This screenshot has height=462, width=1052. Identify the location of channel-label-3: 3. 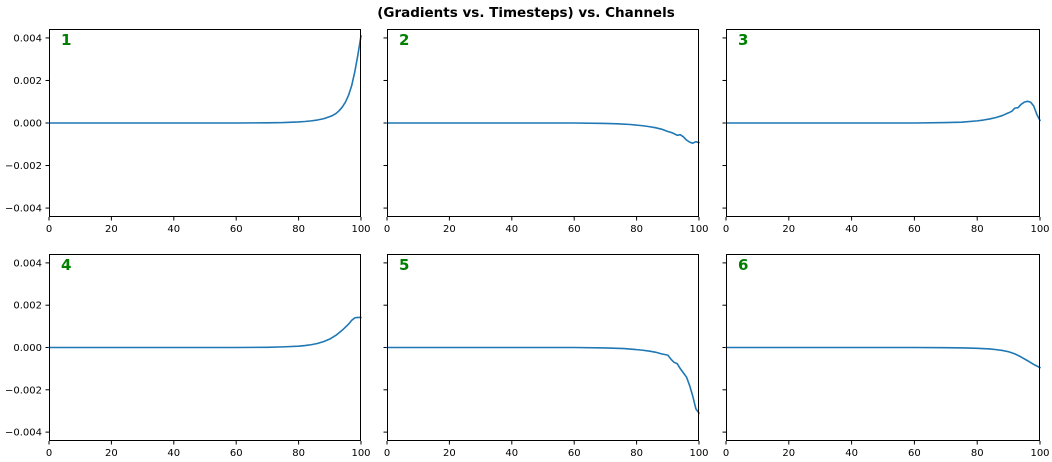
(743, 40).